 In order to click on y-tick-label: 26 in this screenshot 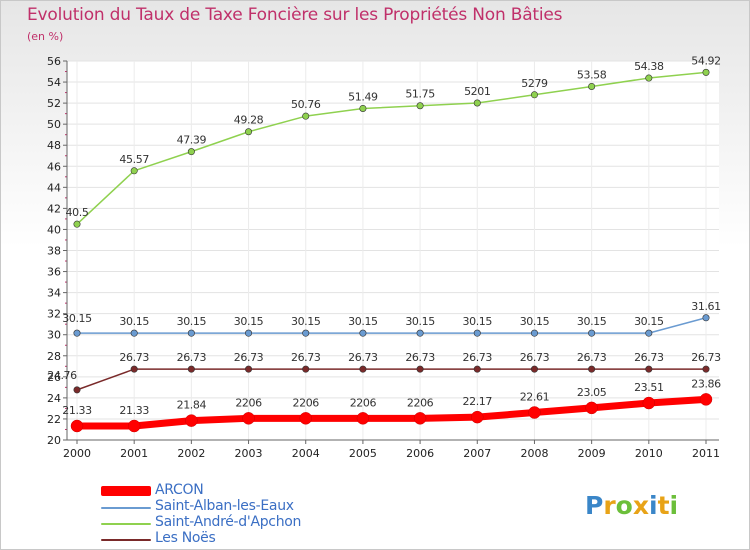, I will do `click(54, 377)`.